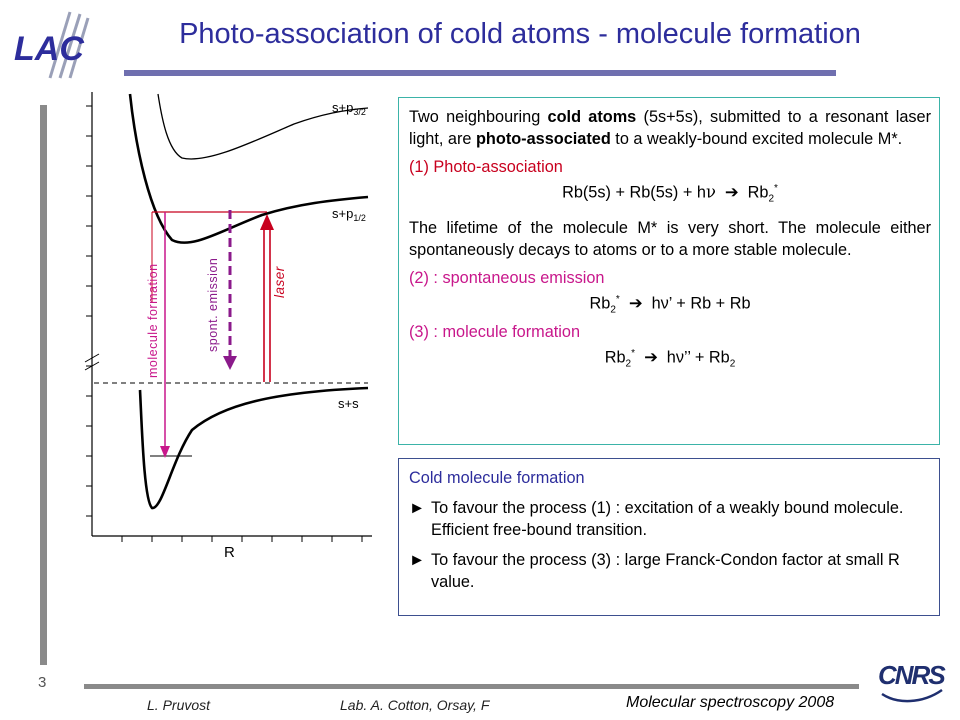 The image size is (960, 720). What do you see at coordinates (267, 222) in the screenshot?
I see `laser-arrowhead` at bounding box center [267, 222].